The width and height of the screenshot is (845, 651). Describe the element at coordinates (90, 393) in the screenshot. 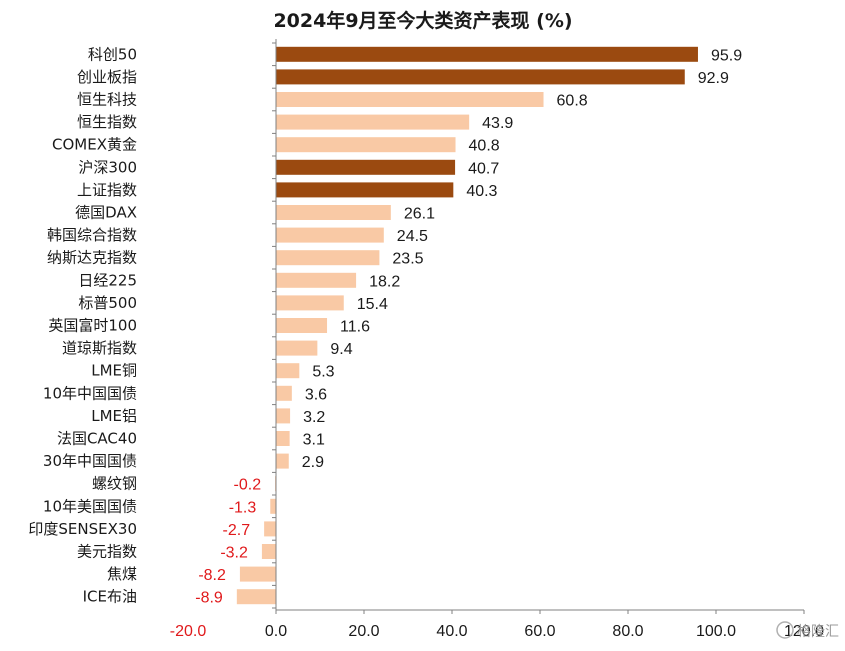

I see `category-label: 10年中国国债` at that location.